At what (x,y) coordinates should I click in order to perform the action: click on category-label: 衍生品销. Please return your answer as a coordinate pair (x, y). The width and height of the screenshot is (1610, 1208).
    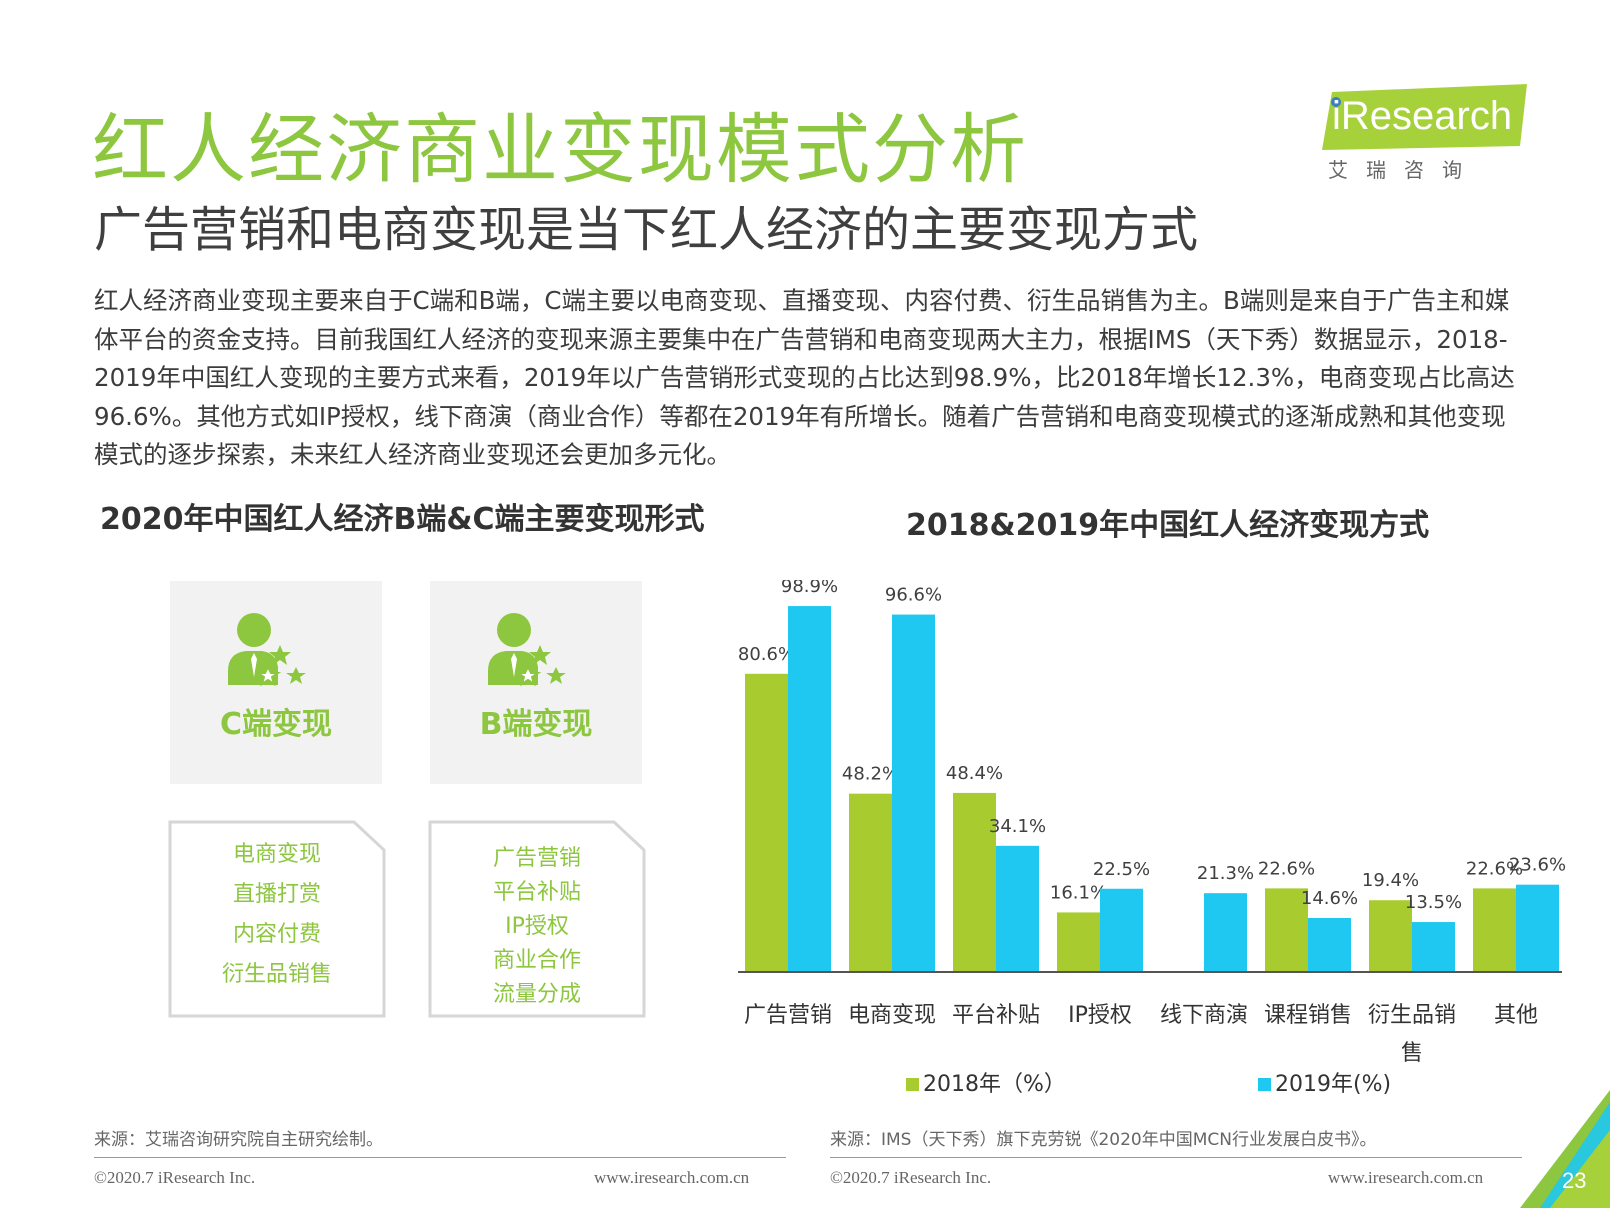
    Looking at the image, I should click on (1412, 1015).